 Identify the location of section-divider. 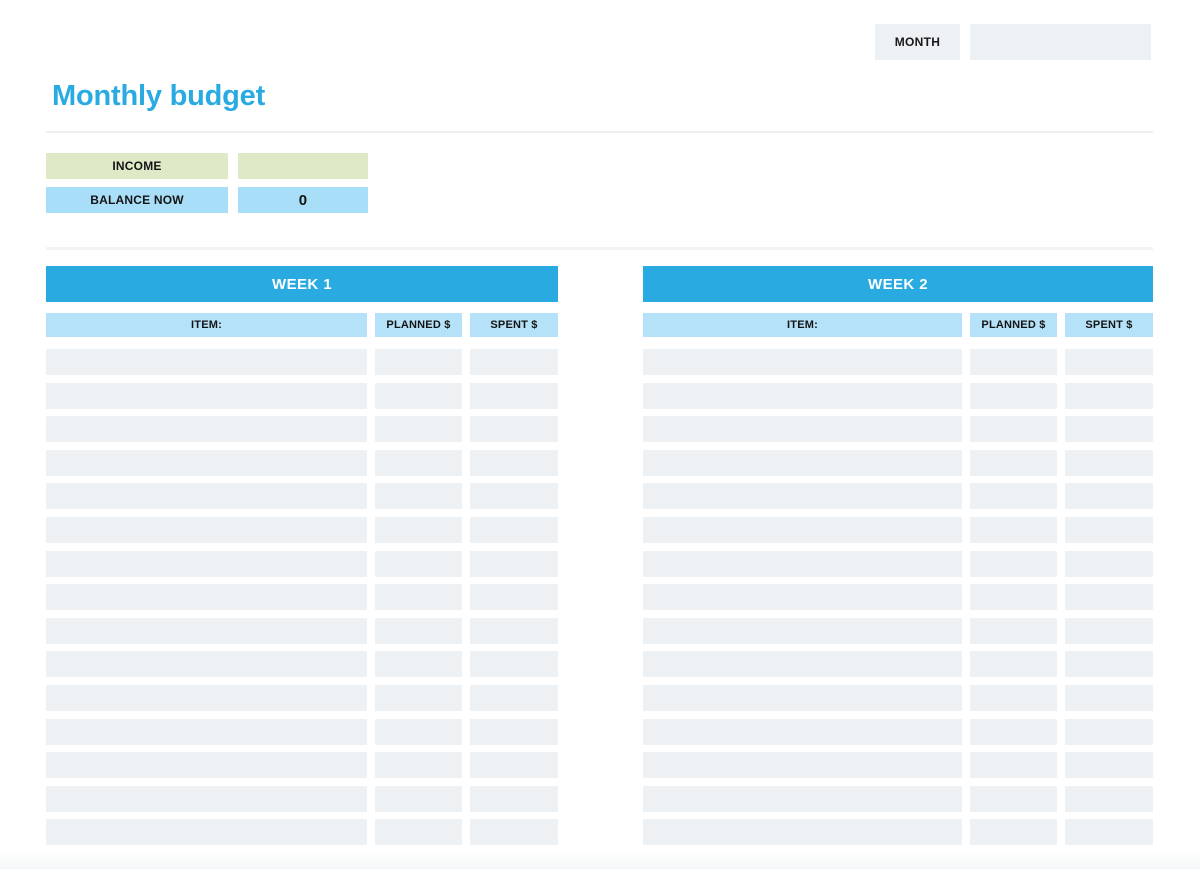
(599, 248).